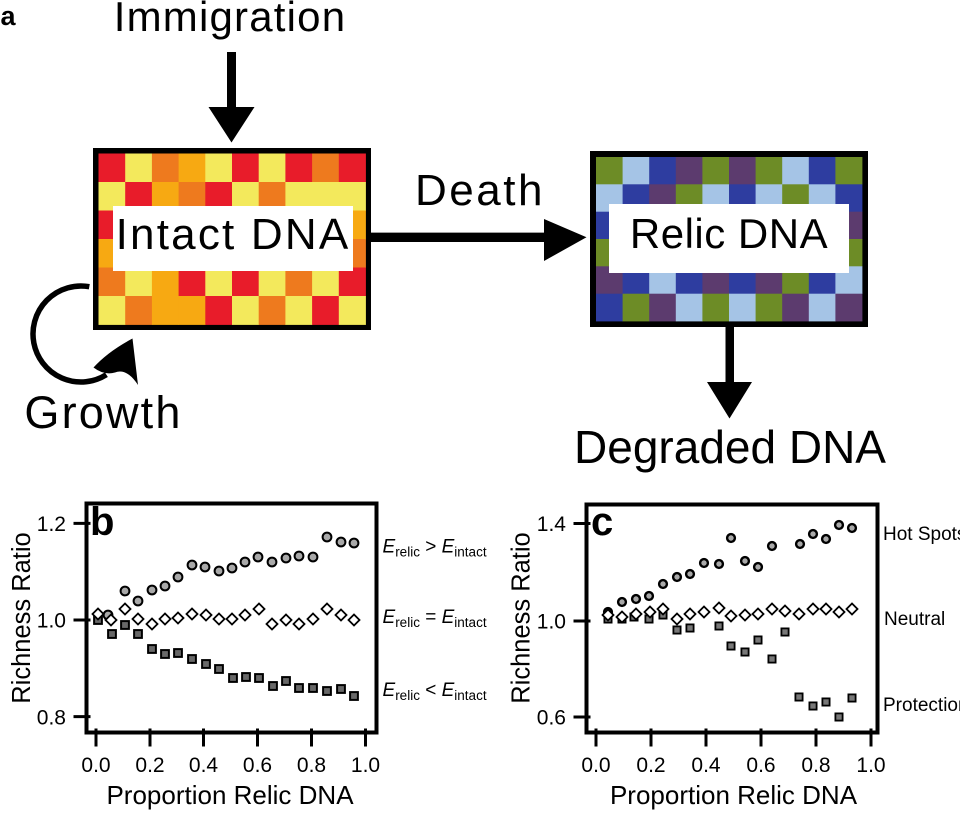 This screenshot has height=815, width=960. I want to click on svg-text: Death, so click(480, 190).